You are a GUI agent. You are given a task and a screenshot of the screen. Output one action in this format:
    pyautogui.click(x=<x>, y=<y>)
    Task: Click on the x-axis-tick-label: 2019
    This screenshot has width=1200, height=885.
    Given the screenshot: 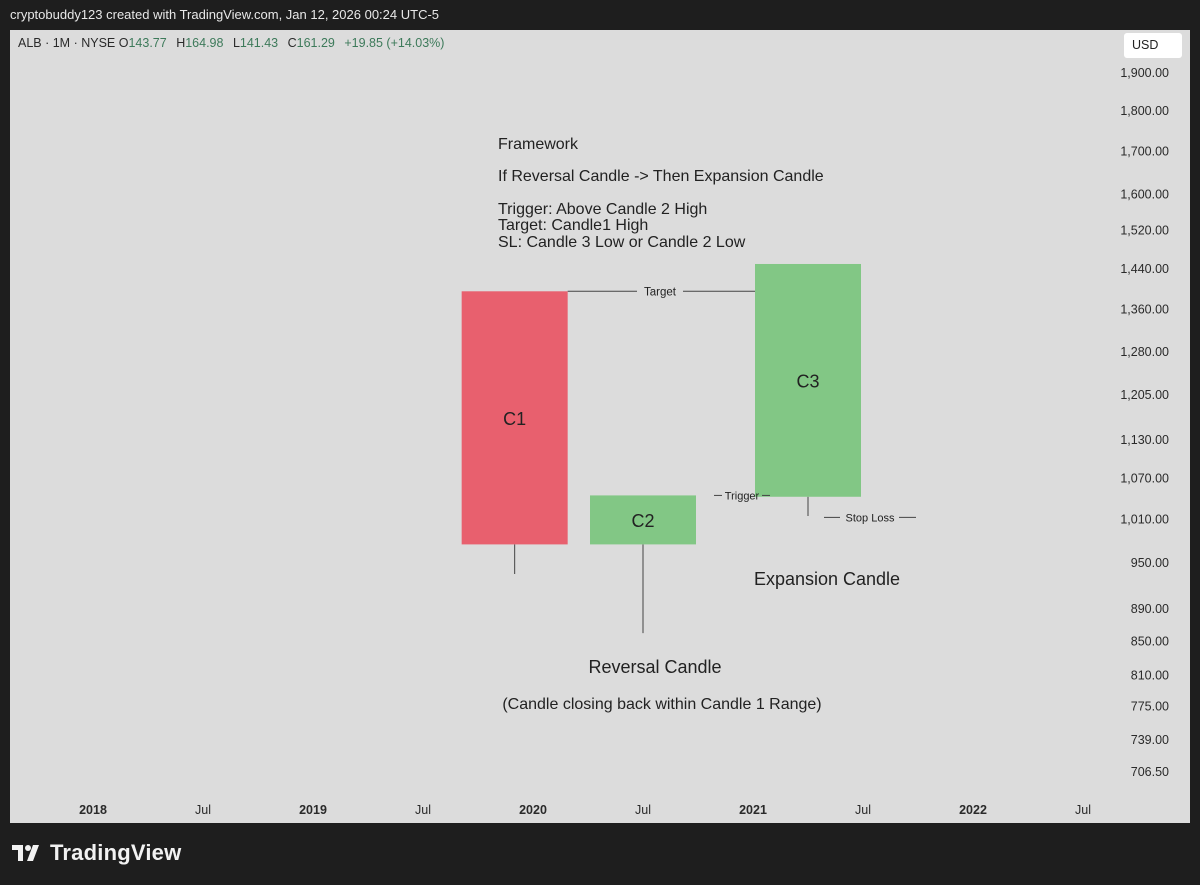 What is the action you would take?
    pyautogui.click(x=313, y=810)
    